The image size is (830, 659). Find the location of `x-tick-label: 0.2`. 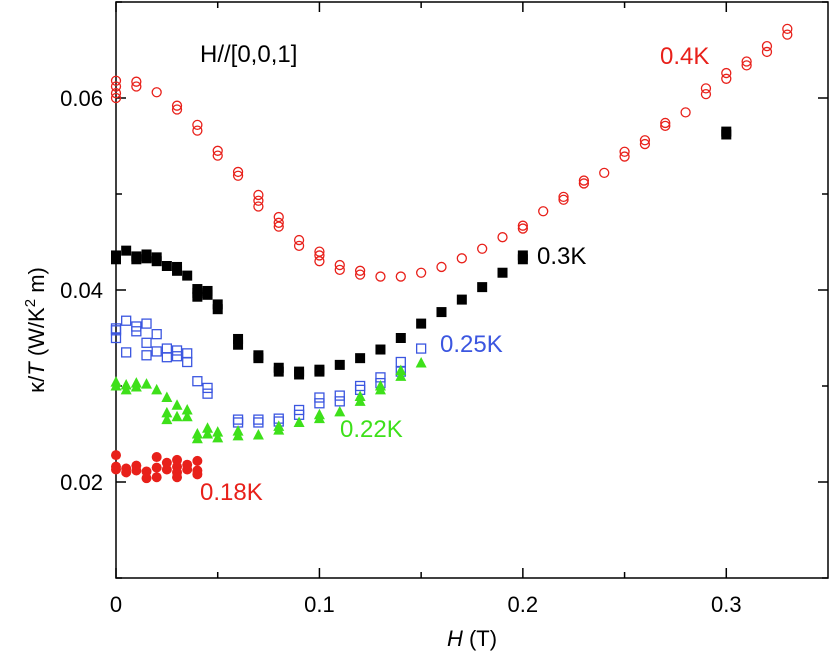

x-tick-label: 0.2 is located at coordinates (523, 604).